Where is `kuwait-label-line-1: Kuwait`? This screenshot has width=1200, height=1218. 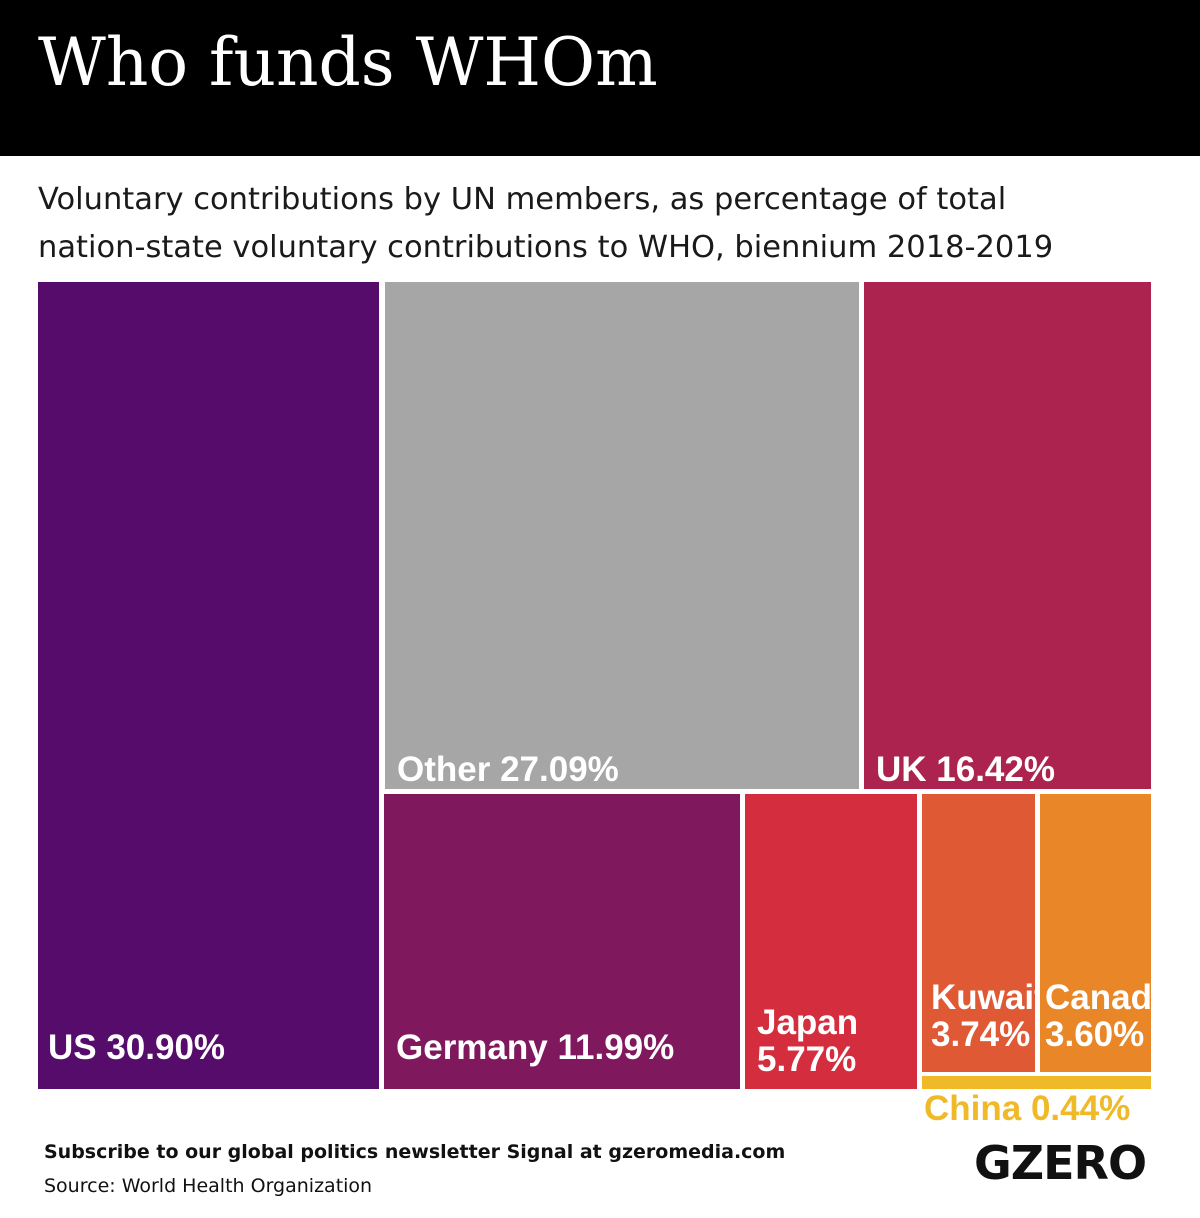
kuwait-label-line-1: Kuwait is located at coordinates (988, 997).